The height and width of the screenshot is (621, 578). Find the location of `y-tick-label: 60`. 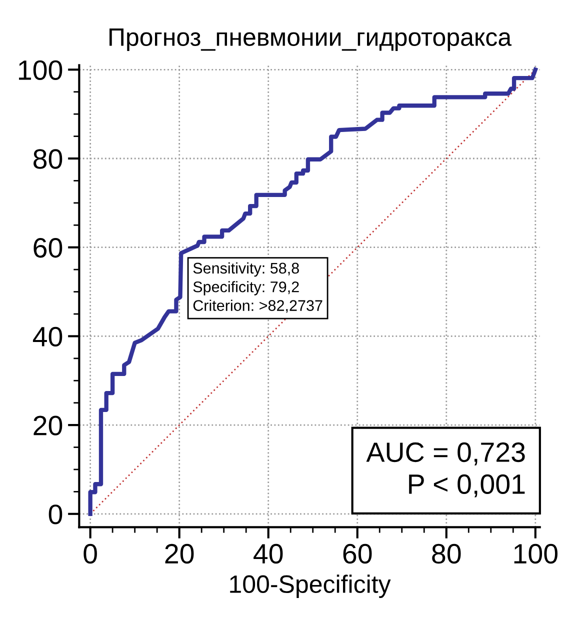

y-tick-label: 60 is located at coordinates (48, 248).